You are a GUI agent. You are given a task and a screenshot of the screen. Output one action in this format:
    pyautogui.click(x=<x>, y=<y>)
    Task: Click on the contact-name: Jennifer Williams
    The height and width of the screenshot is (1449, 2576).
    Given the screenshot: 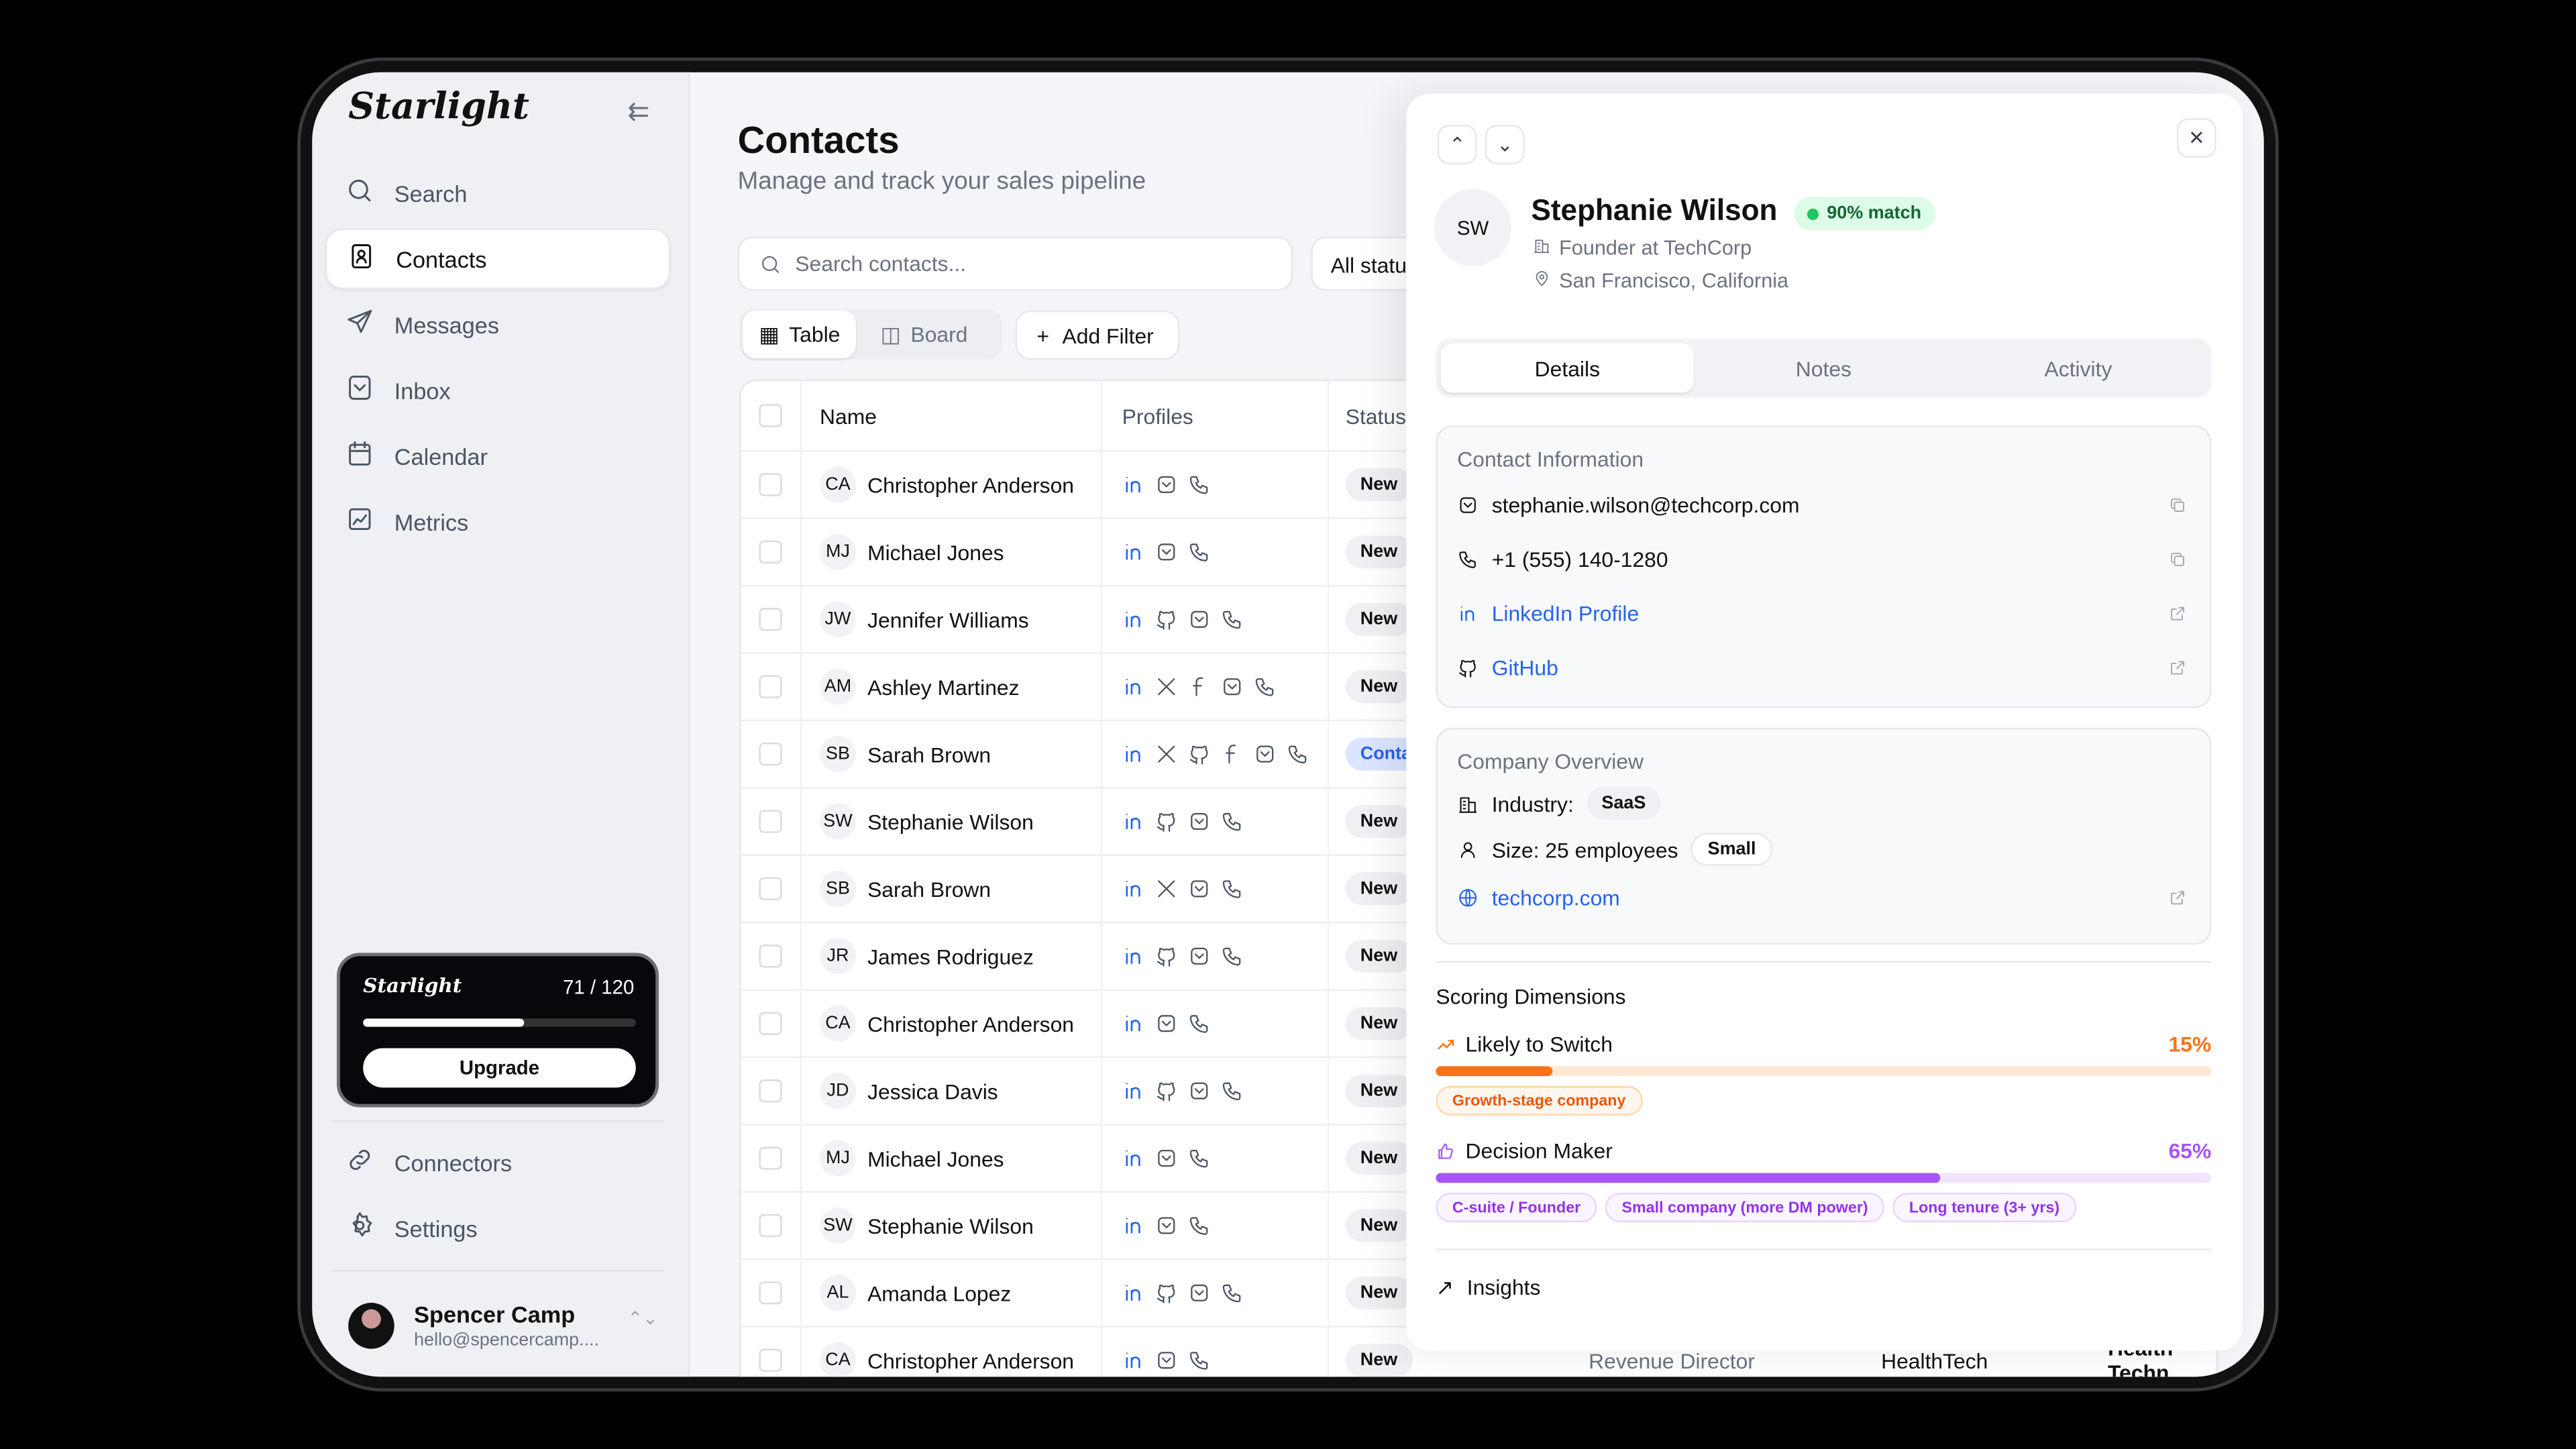 What is the action you would take?
    pyautogui.click(x=948, y=619)
    